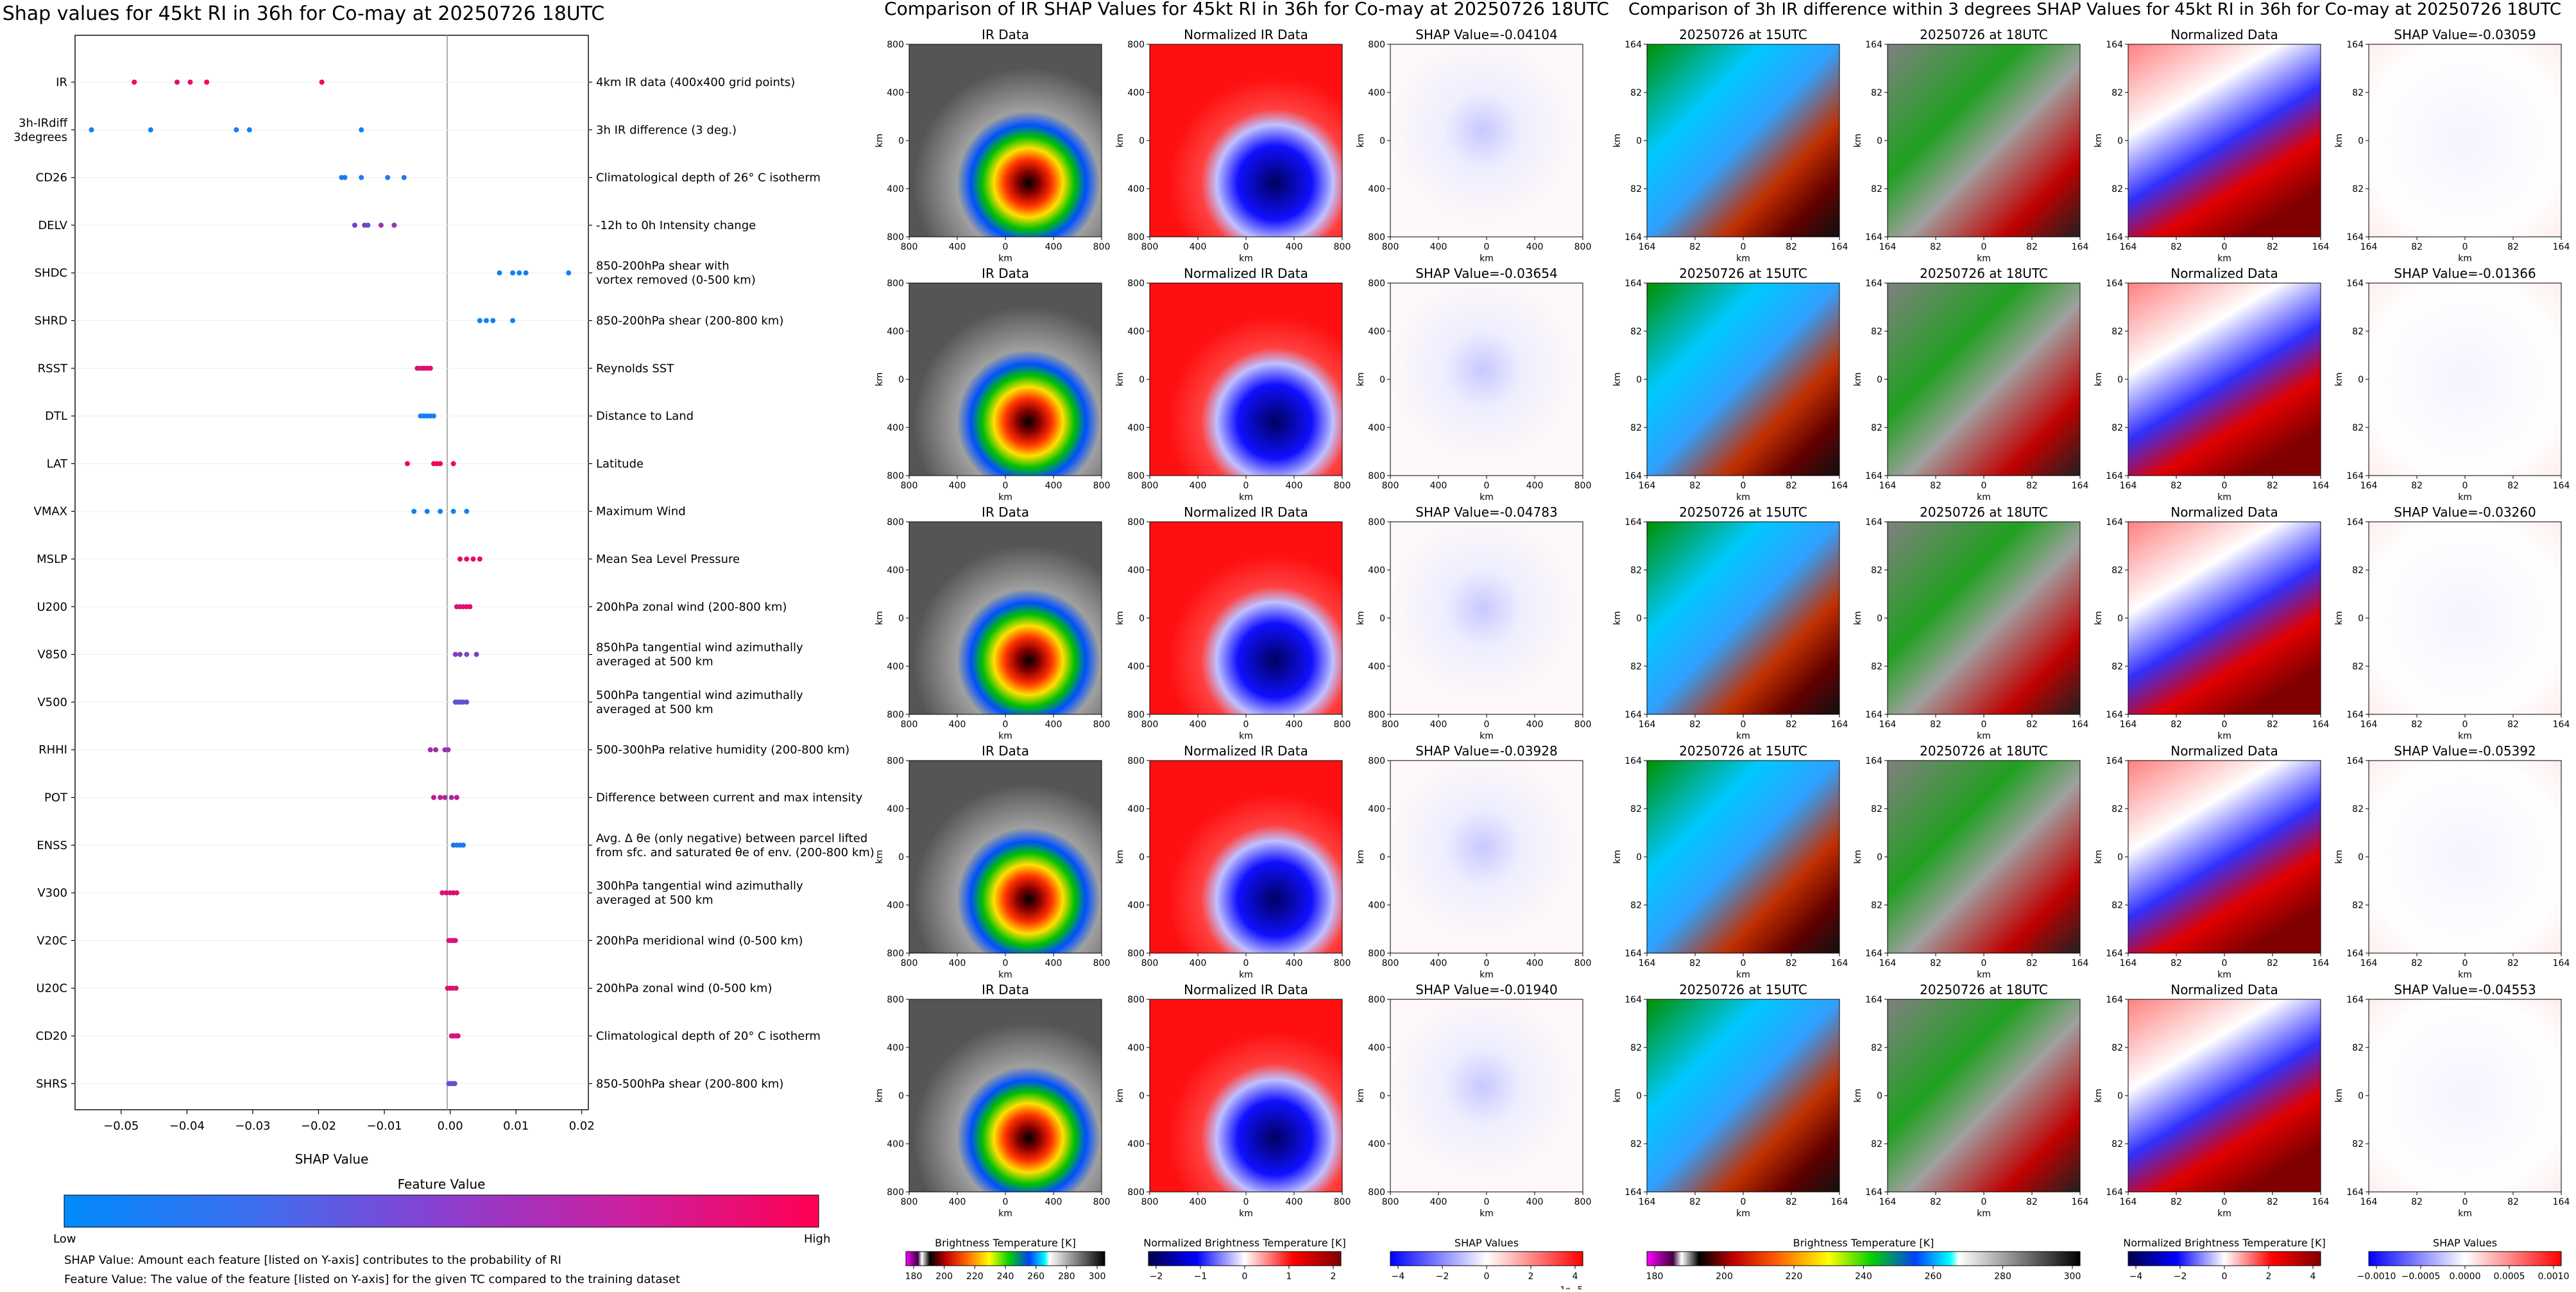 The width and height of the screenshot is (2576, 1292). Describe the element at coordinates (1984, 1096) in the screenshot. I see `ir-18utc-image` at that location.